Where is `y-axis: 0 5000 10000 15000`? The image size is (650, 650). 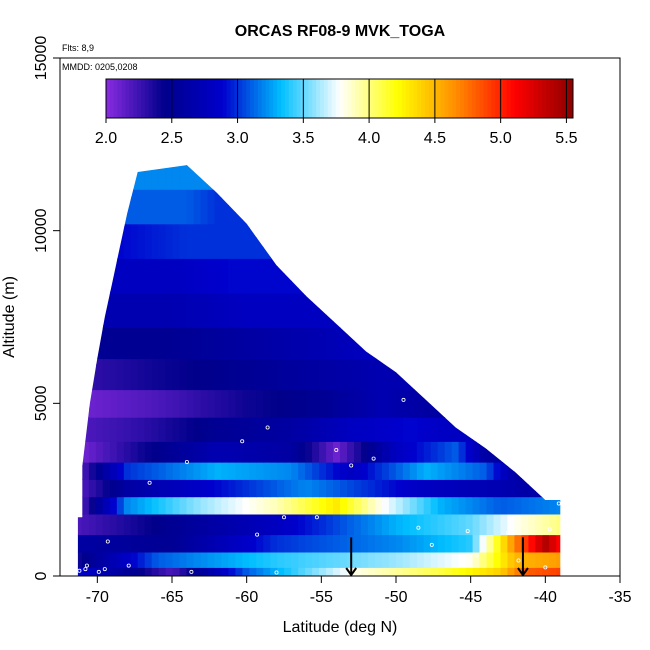 y-axis: 0 5000 10000 15000 is located at coordinates (46, 308).